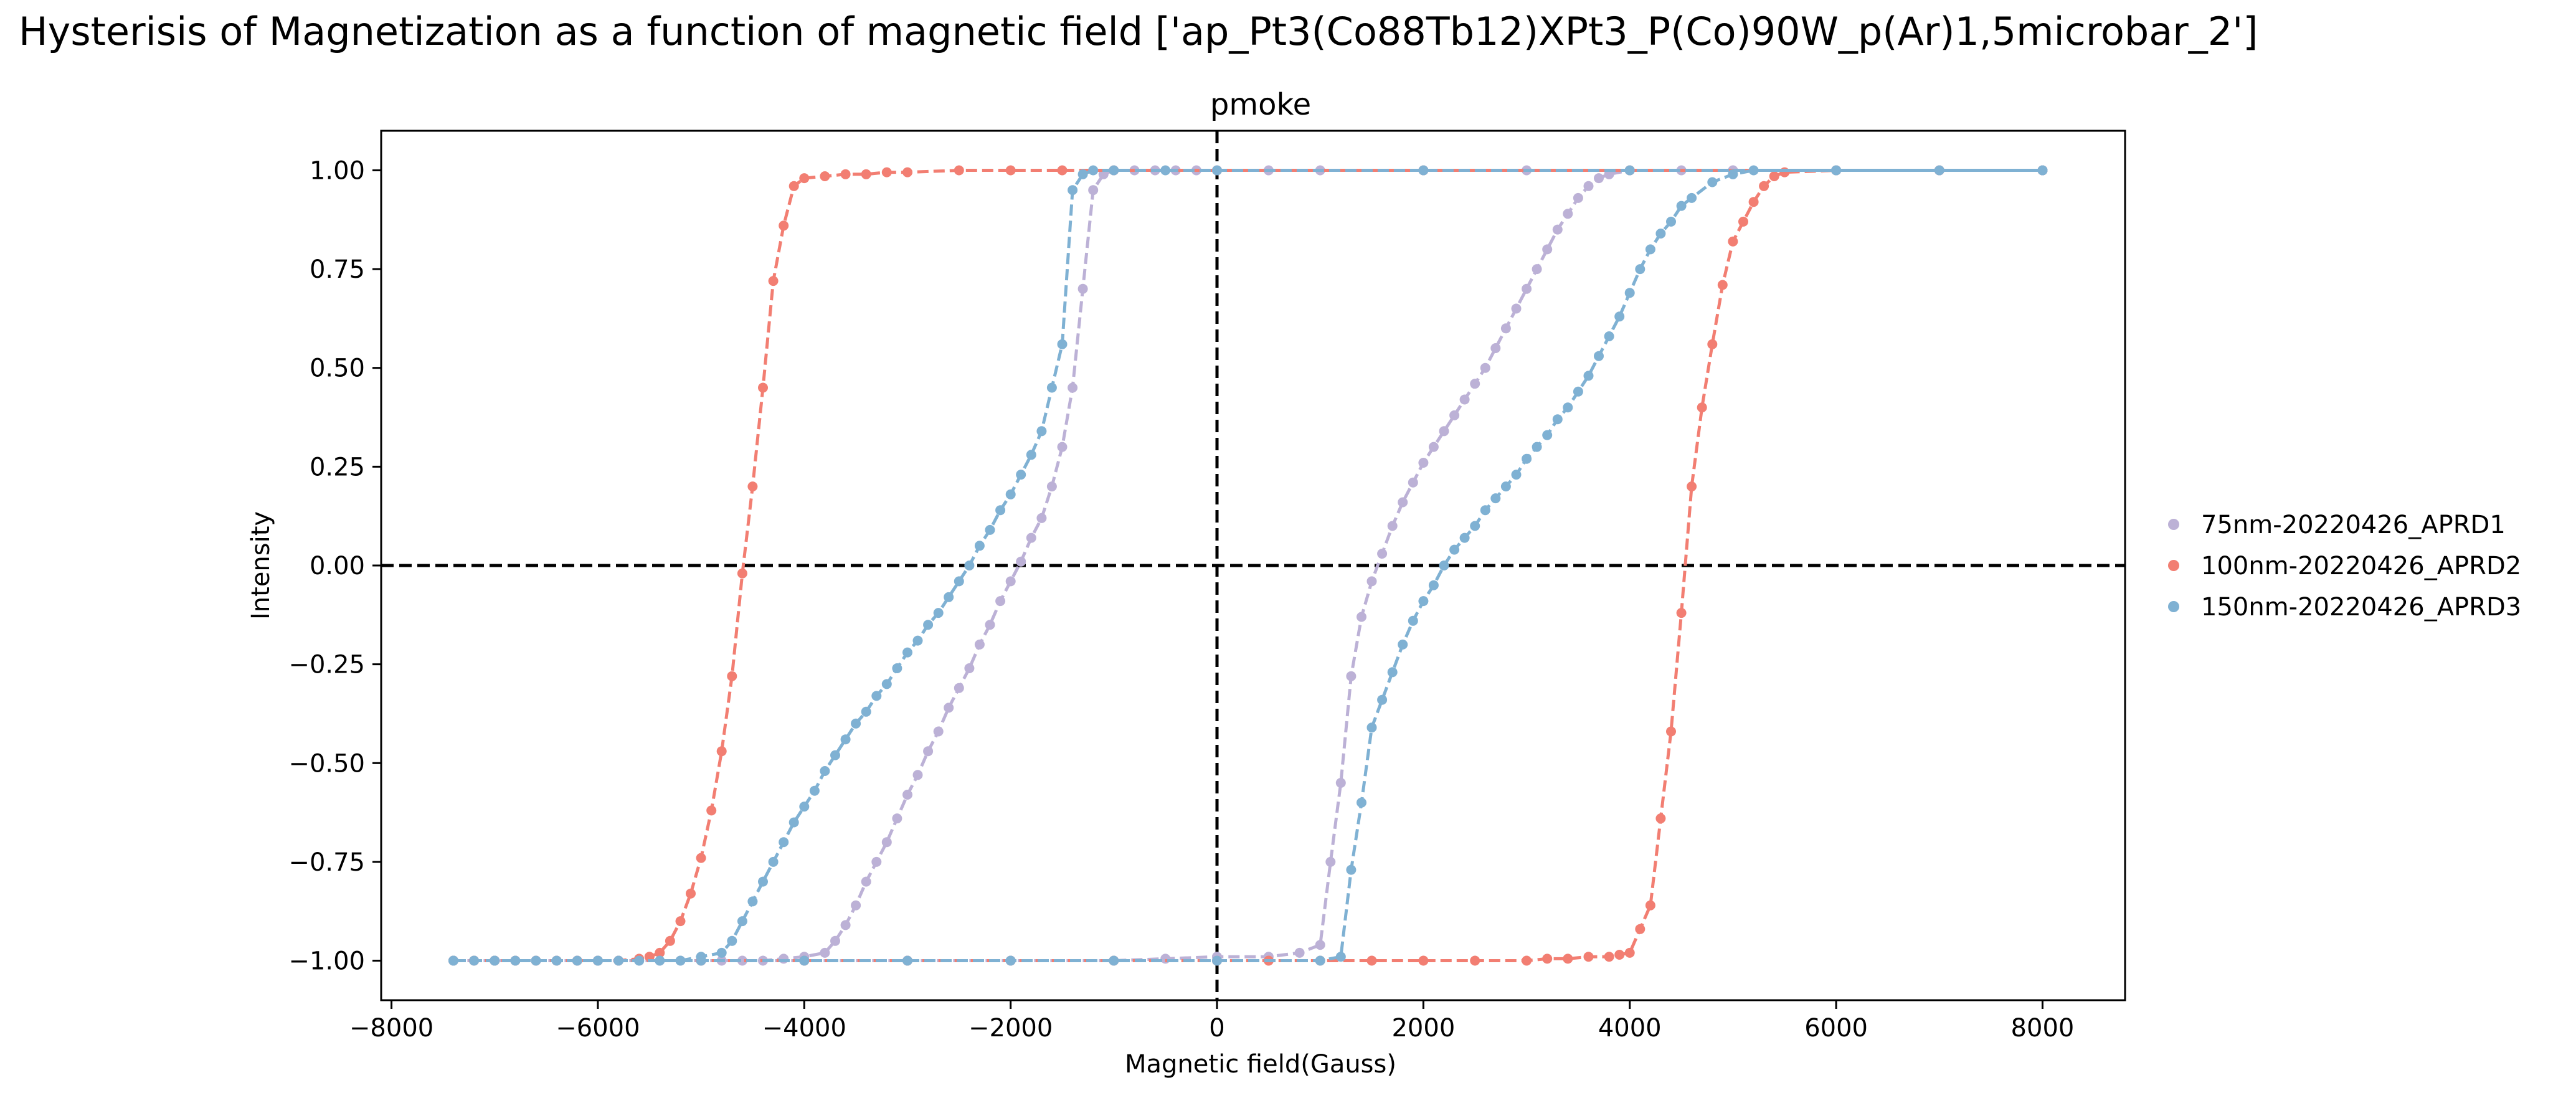  Describe the element at coordinates (1212, 1021) in the screenshot. I see `x-axis: −8000 −6000 −4000 −2000 0 2000 4000 6000 8000` at that location.